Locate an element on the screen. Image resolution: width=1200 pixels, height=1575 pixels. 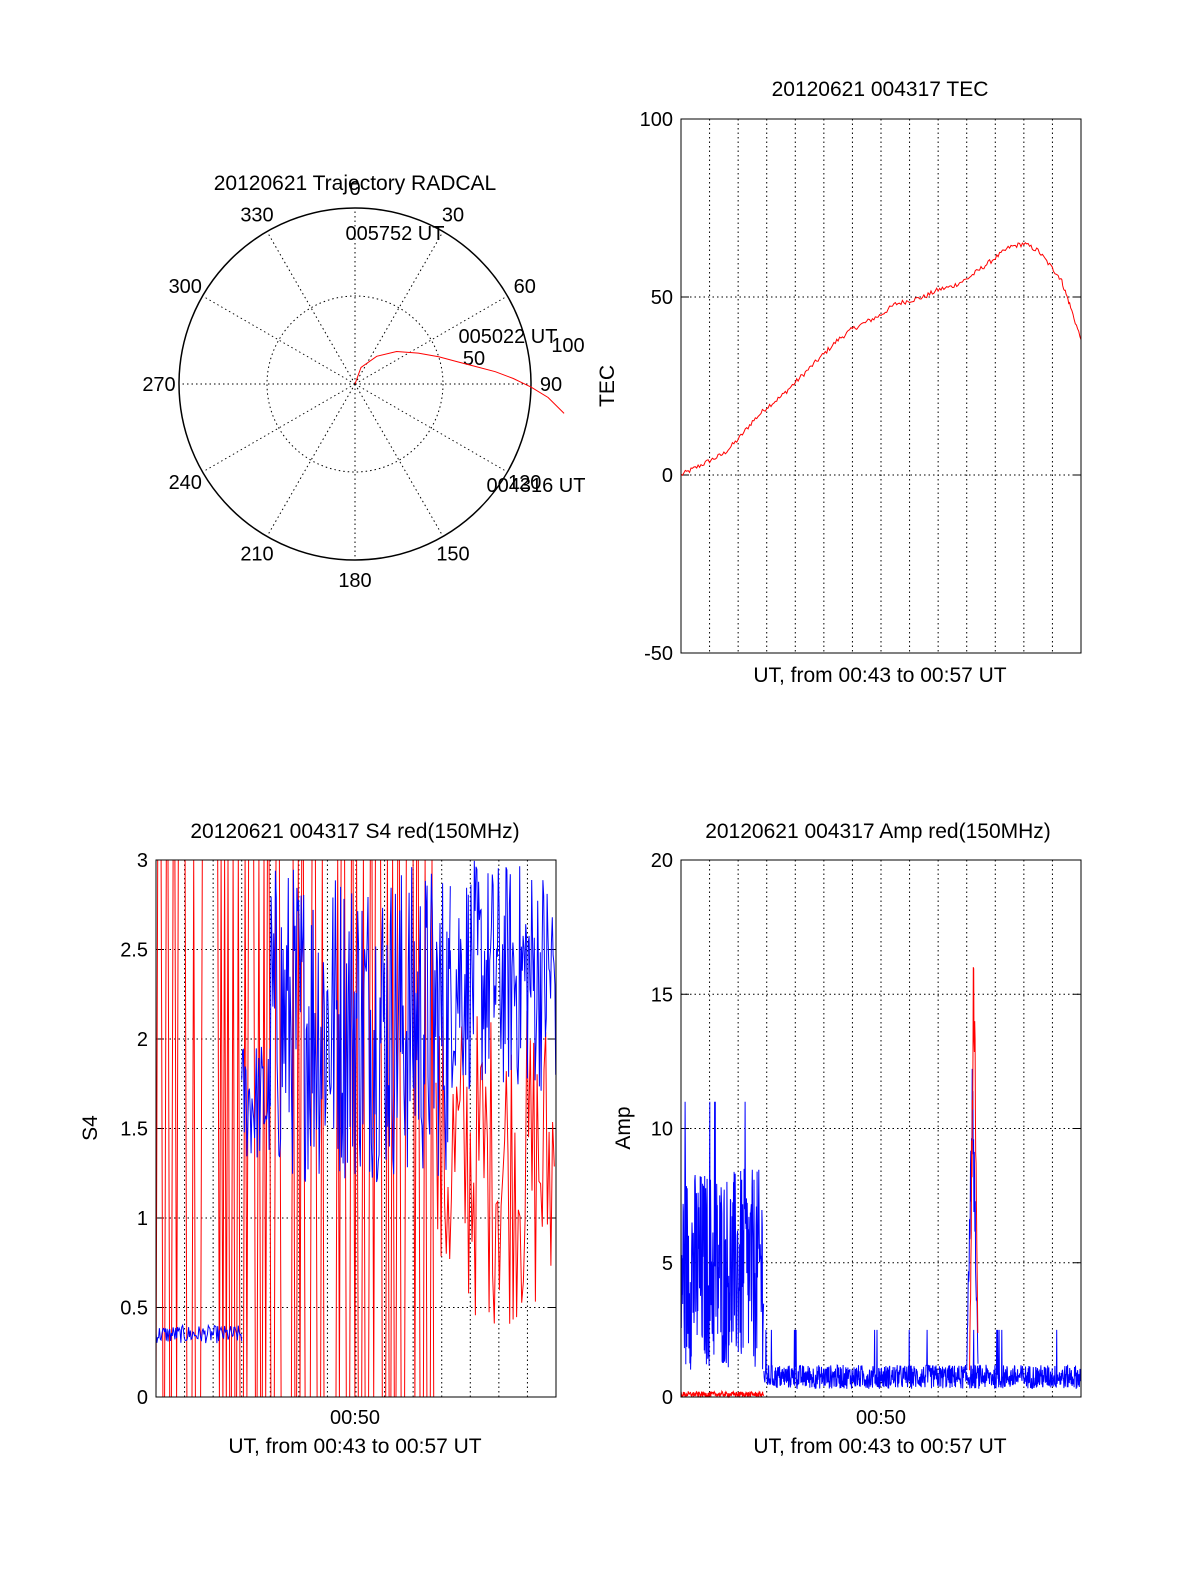
y-tick-label: 20 is located at coordinates (662, 861).